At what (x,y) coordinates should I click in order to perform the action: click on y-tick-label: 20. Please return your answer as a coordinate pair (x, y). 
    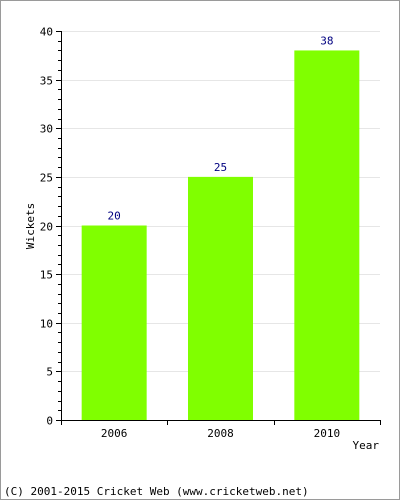
    Looking at the image, I should click on (46, 227).